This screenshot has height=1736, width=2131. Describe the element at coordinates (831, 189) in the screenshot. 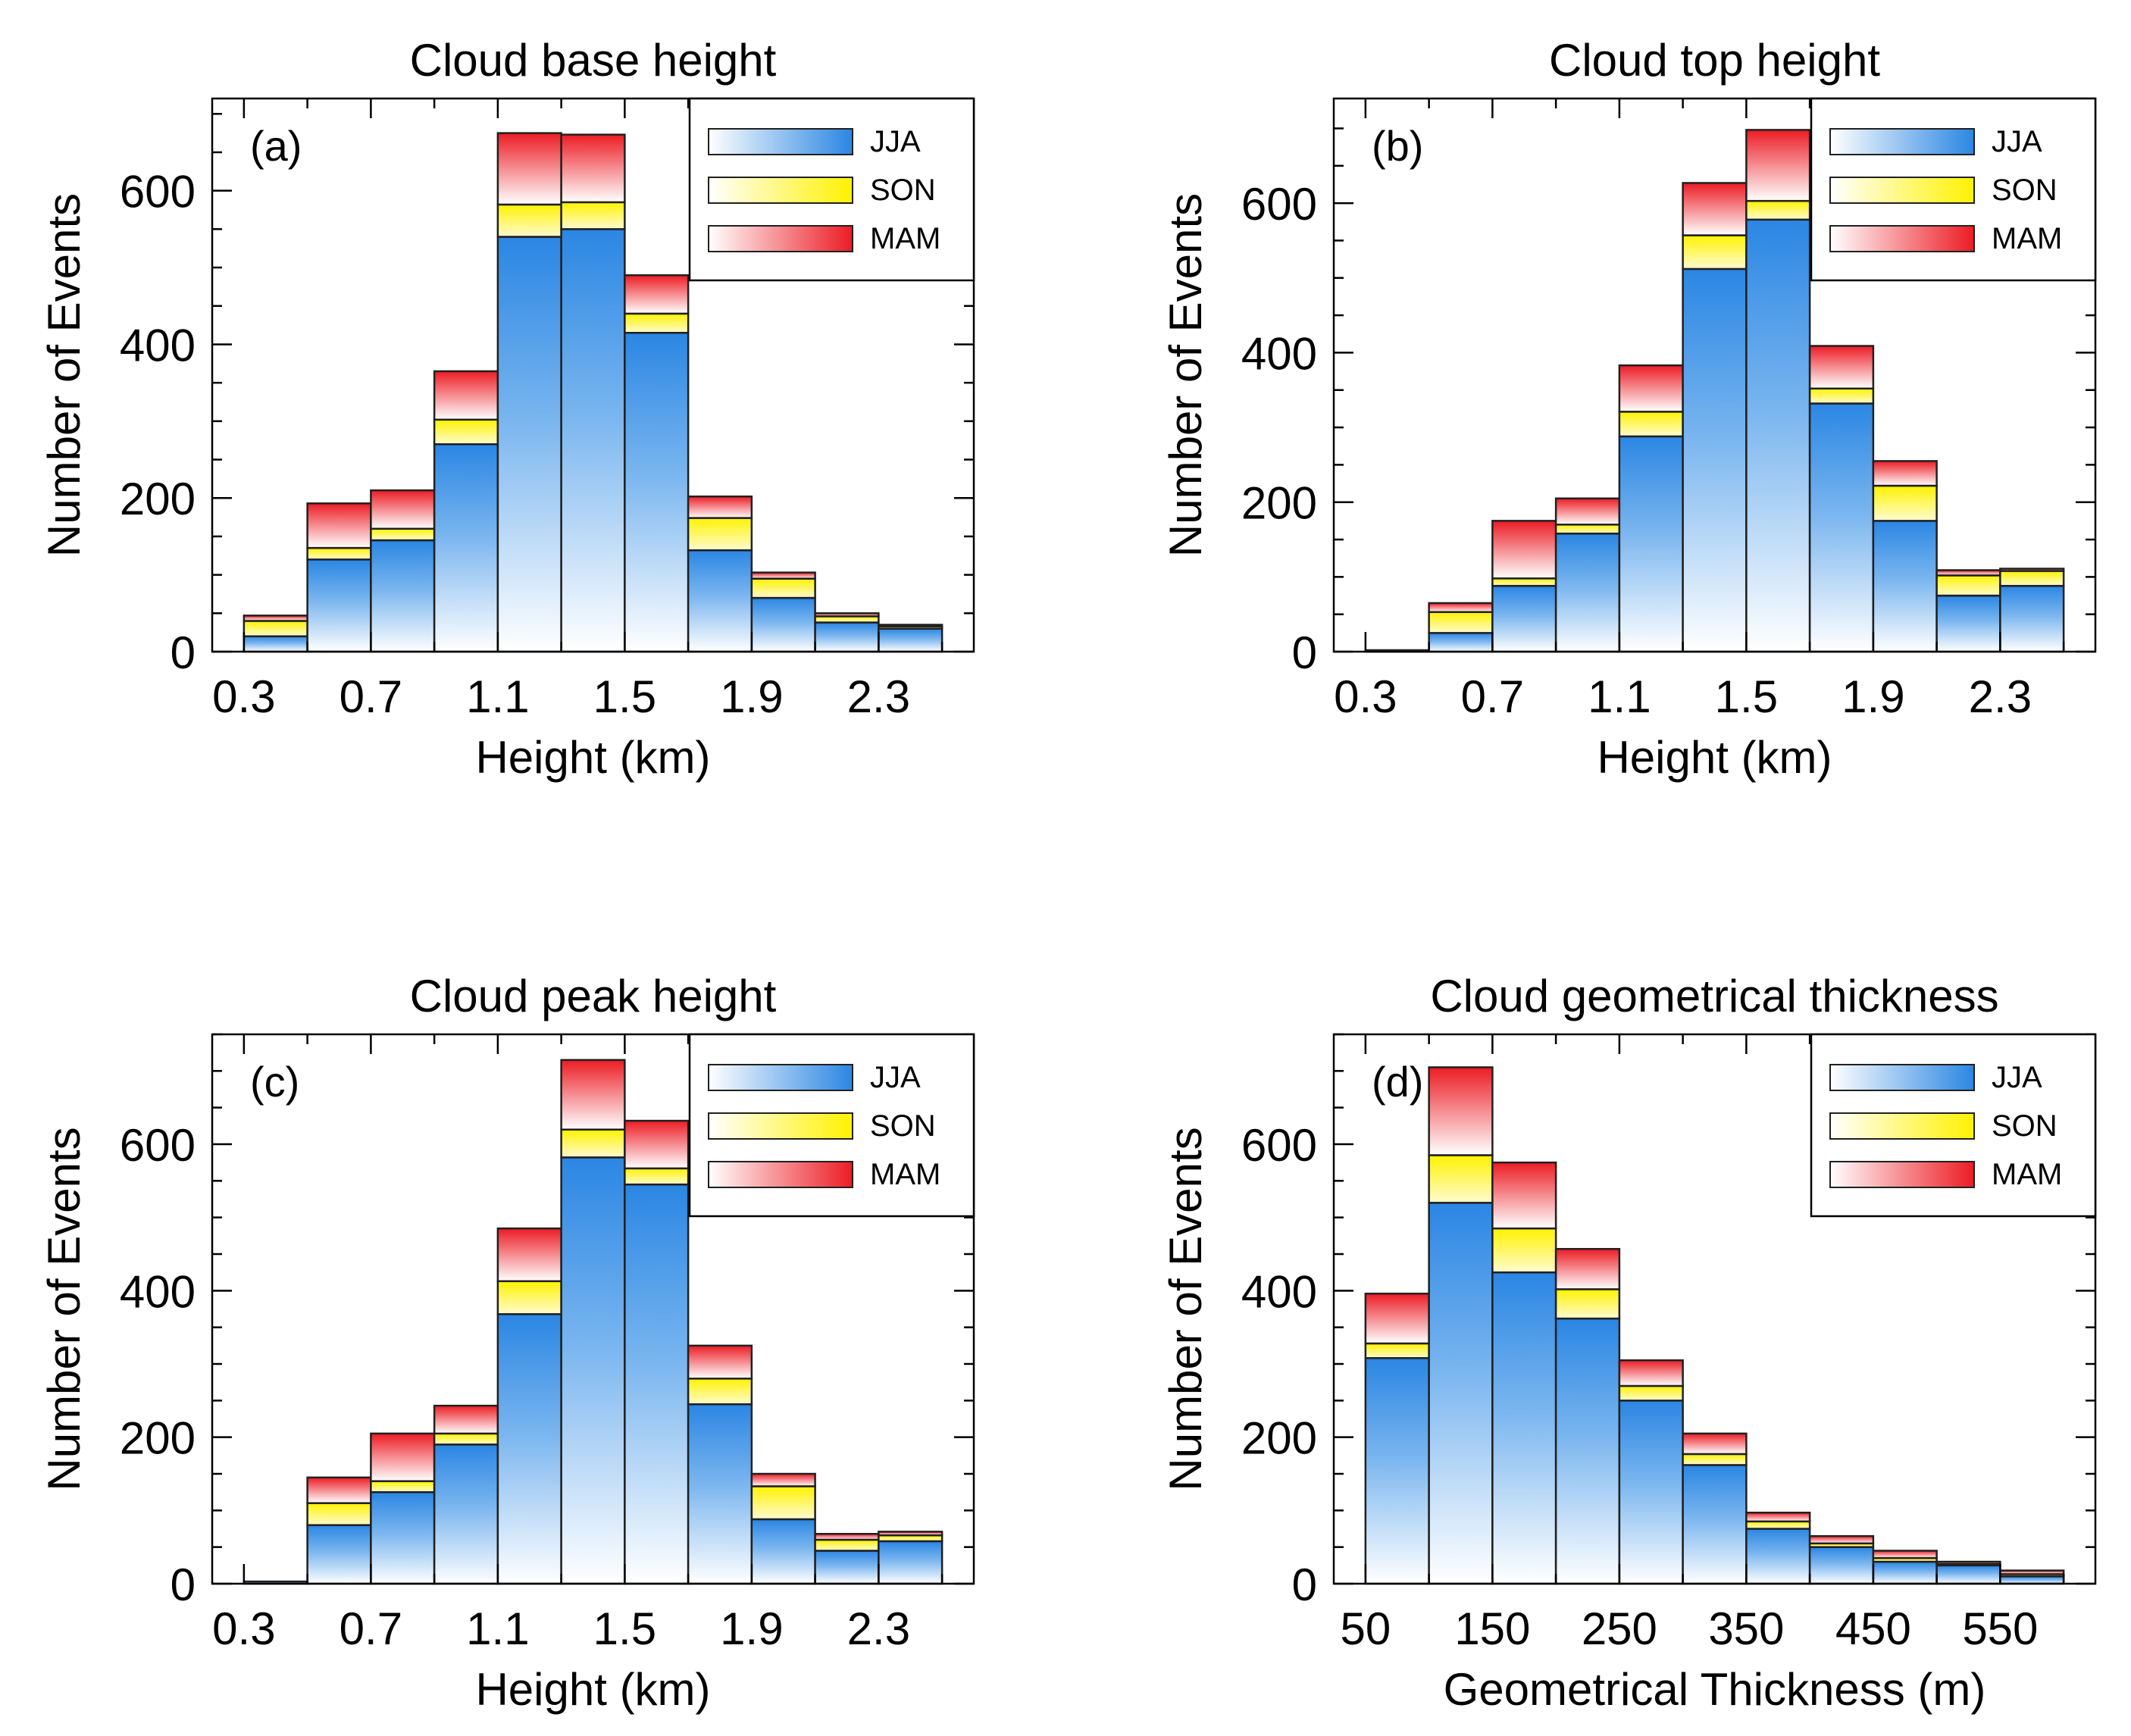

I see `legend-a: JJA SON MAM` at that location.